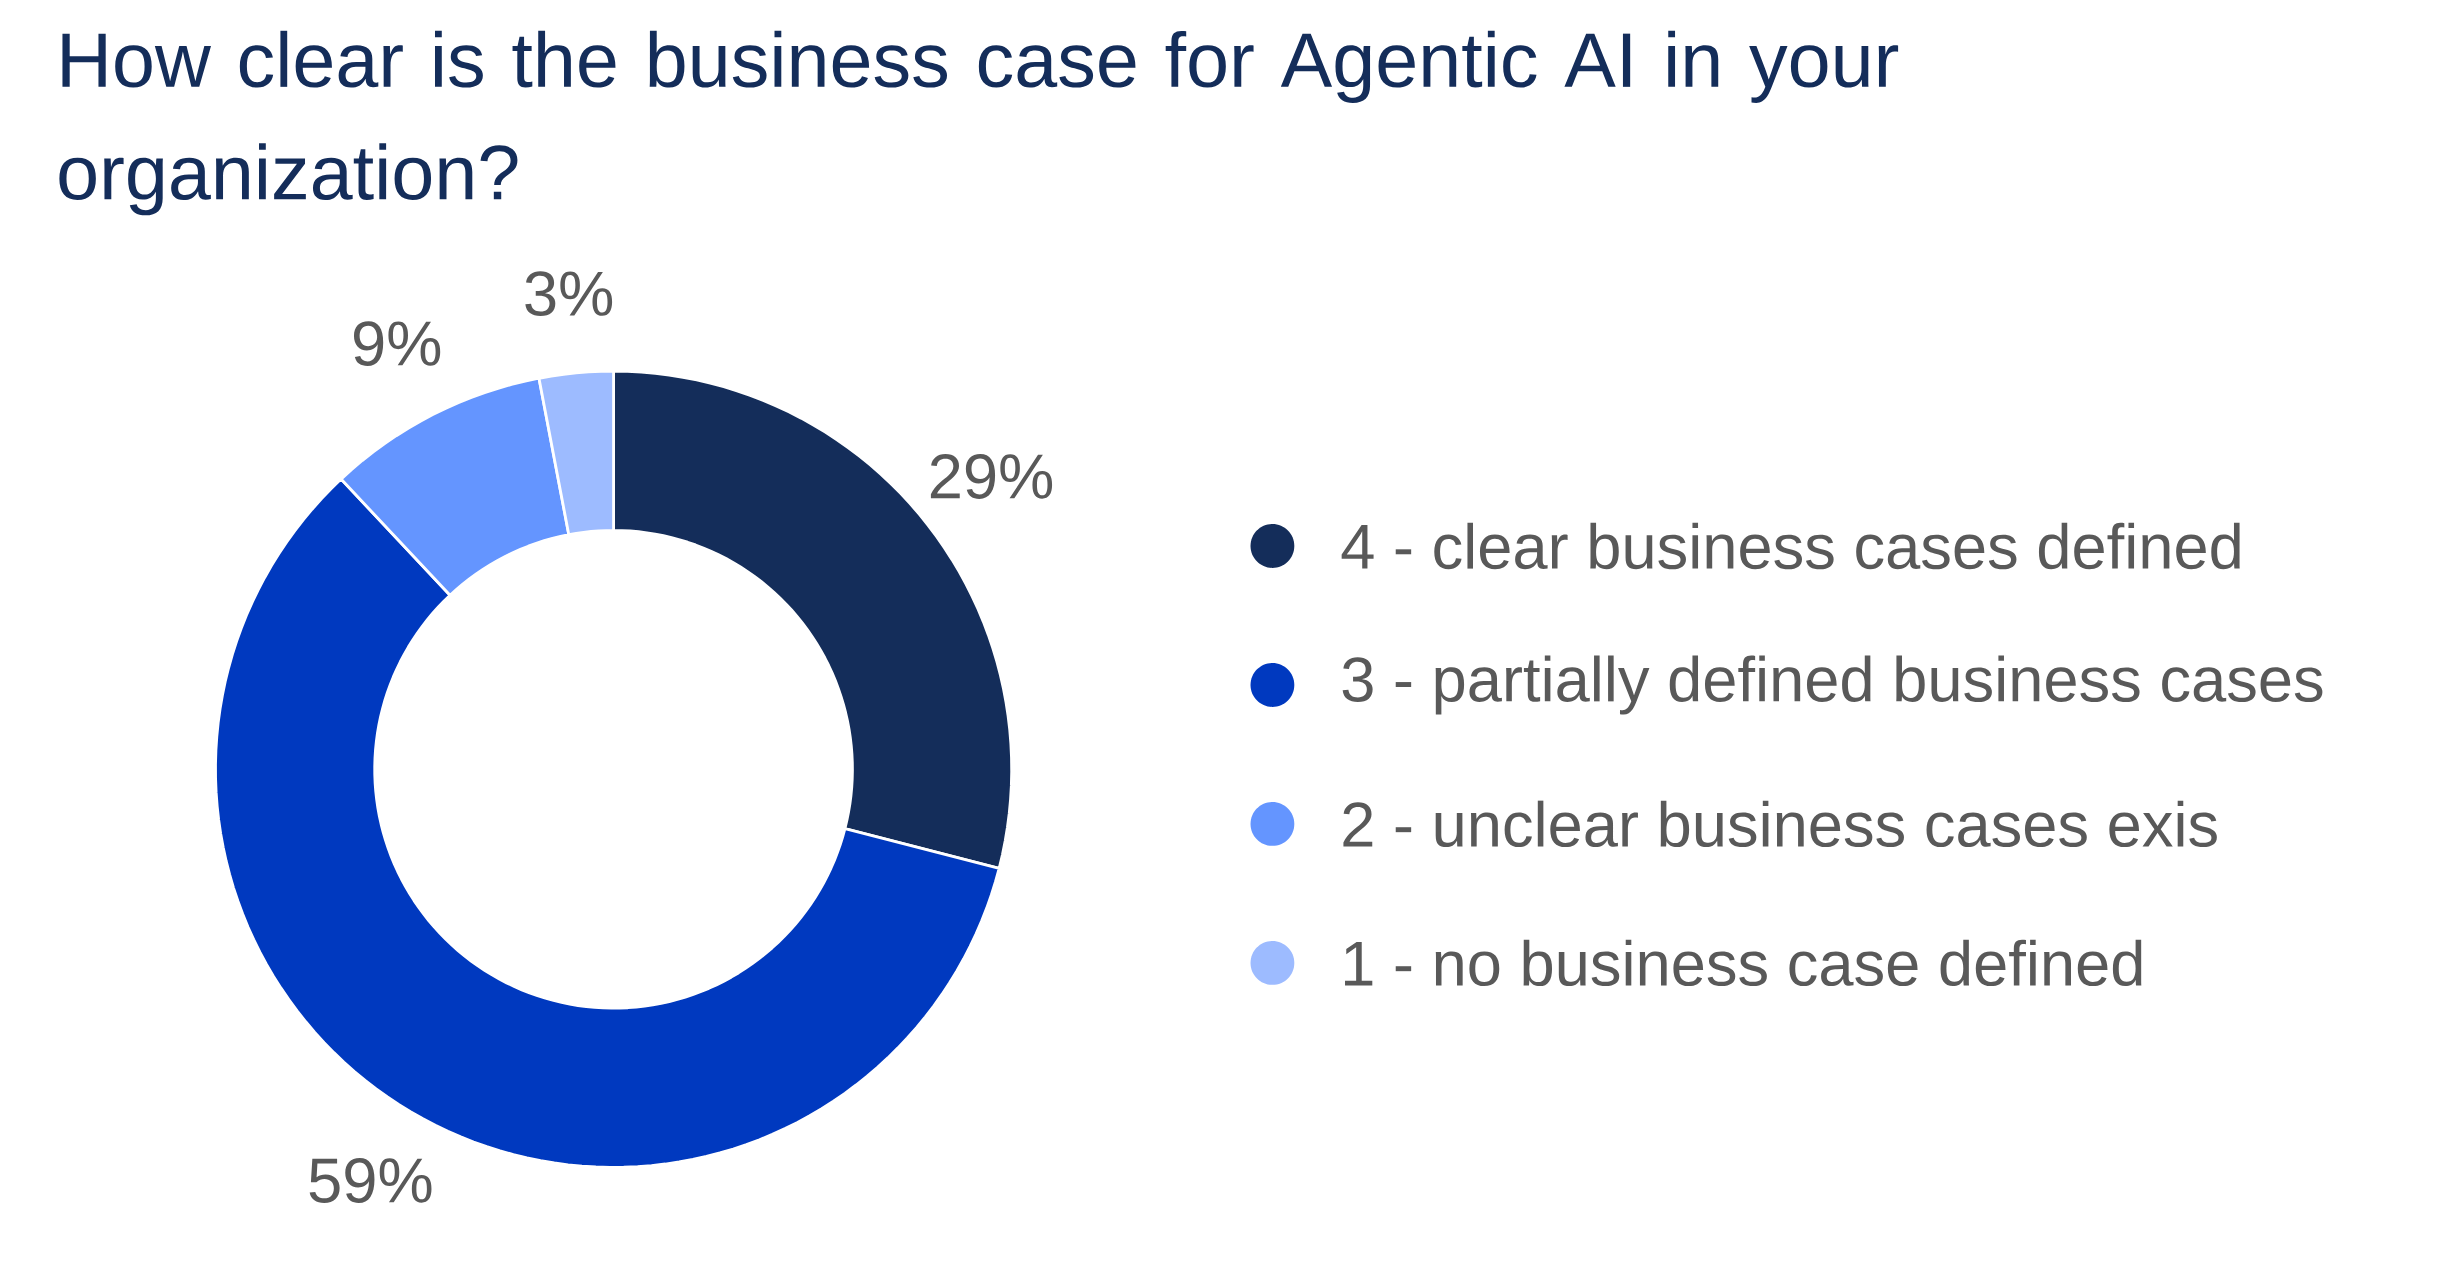  What do you see at coordinates (1743, 963) in the screenshot?
I see `legend-label: 1 - no business case defined` at bounding box center [1743, 963].